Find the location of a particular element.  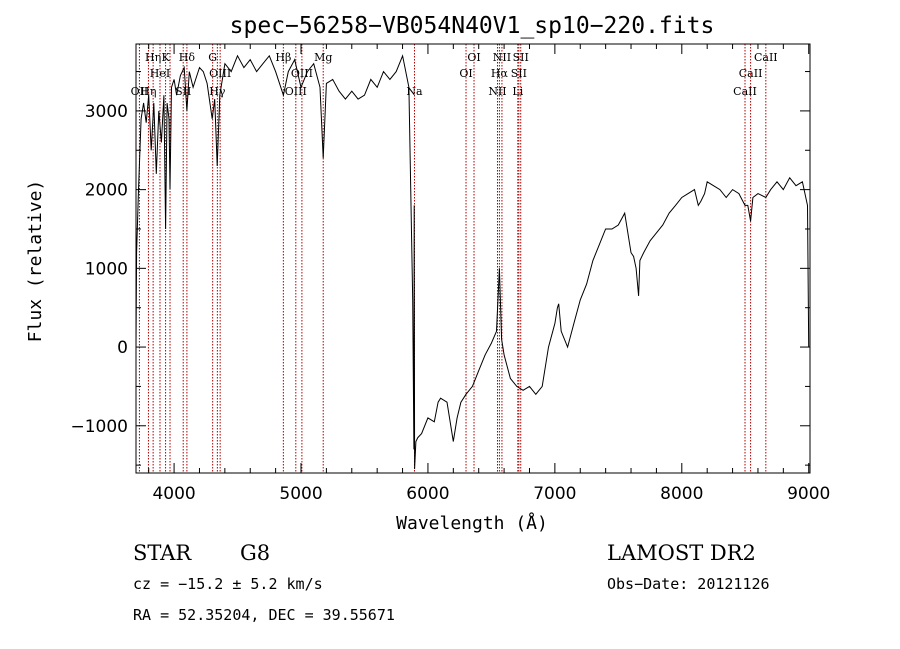

line-marker-label: G is located at coordinates (212, 57).